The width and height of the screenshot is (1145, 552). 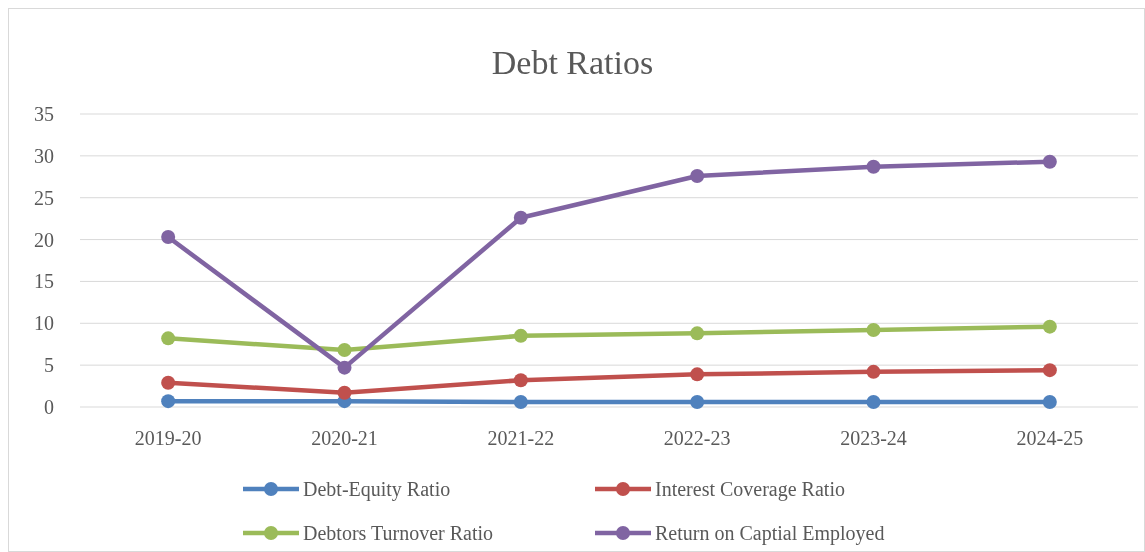 I want to click on x-tick-label: 2020-21, so click(x=344, y=438).